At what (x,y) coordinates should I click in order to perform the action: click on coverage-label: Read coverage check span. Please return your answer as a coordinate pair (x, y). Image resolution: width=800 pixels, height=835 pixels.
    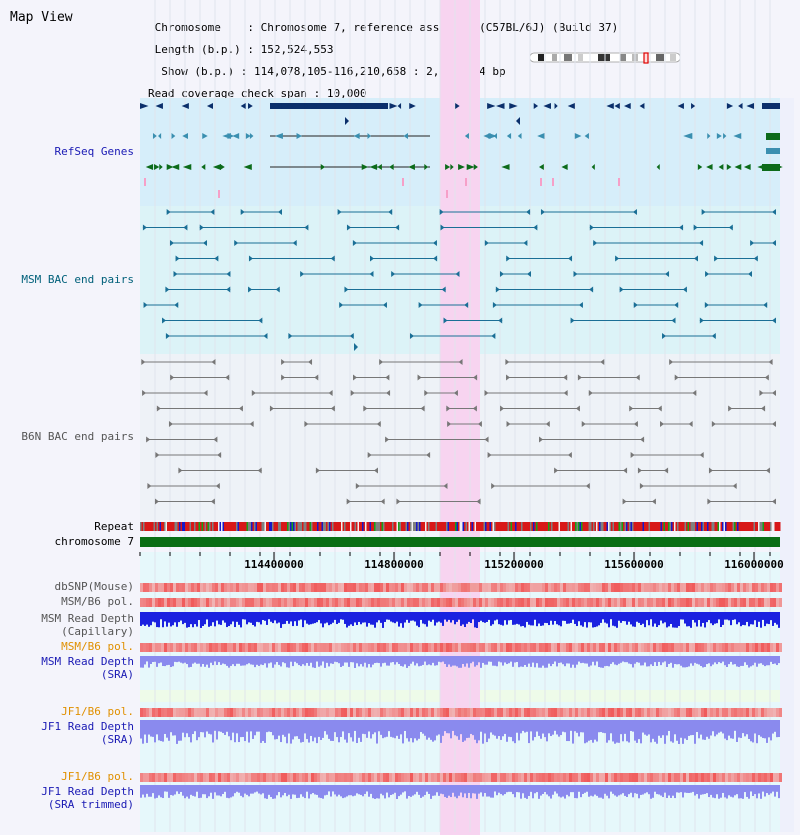
    Looking at the image, I should click on (227, 93).